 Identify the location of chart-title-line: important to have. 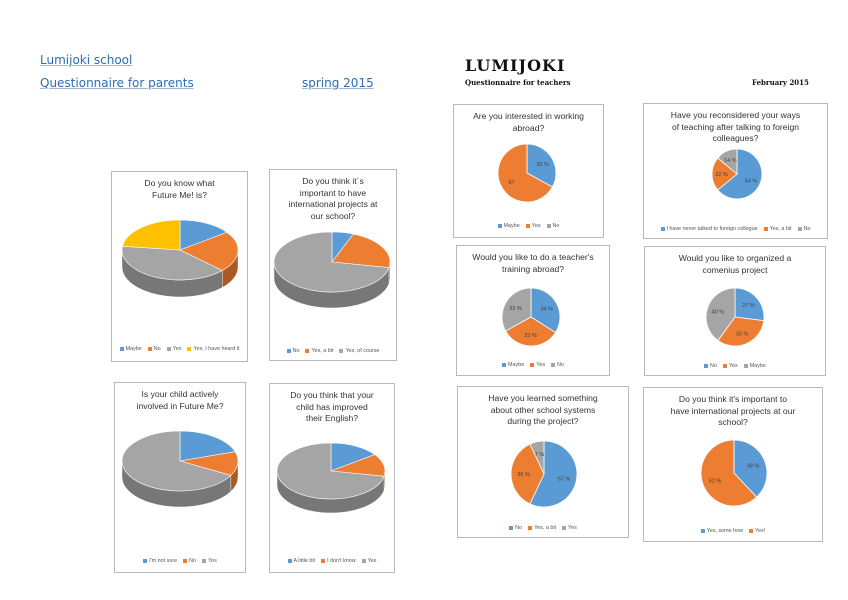
(333, 192).